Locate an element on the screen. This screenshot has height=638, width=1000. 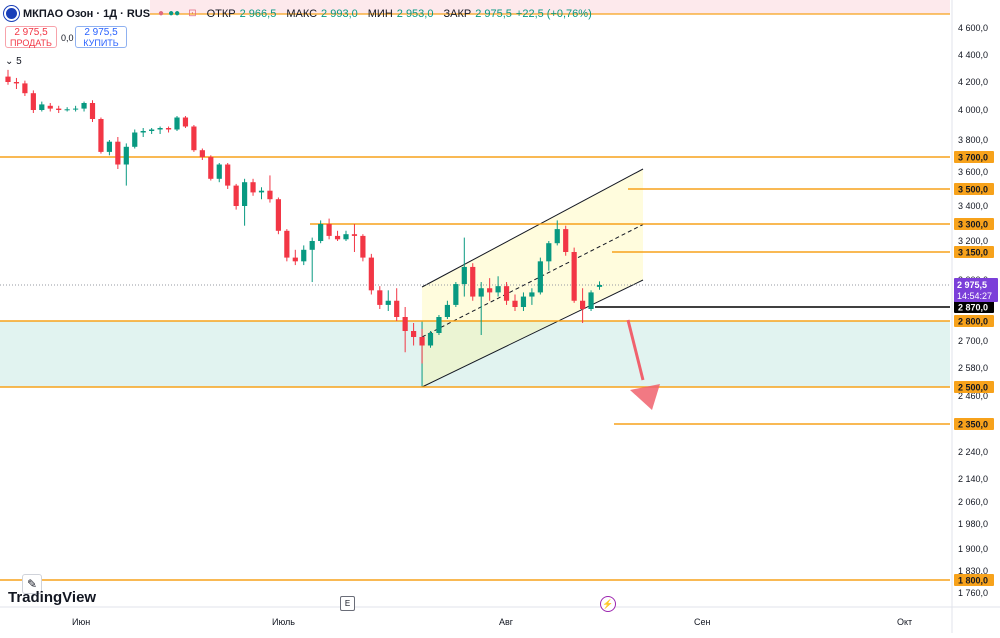
tradingview-logo: TradingView is located at coordinates (52, 597).